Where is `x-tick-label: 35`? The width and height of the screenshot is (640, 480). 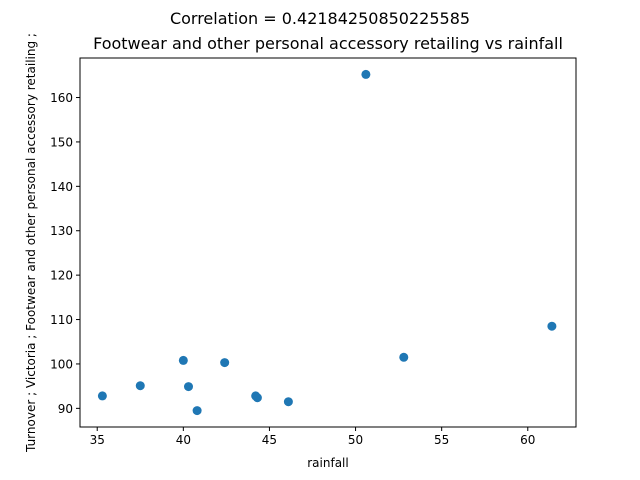
x-tick-label: 35 is located at coordinates (97, 440).